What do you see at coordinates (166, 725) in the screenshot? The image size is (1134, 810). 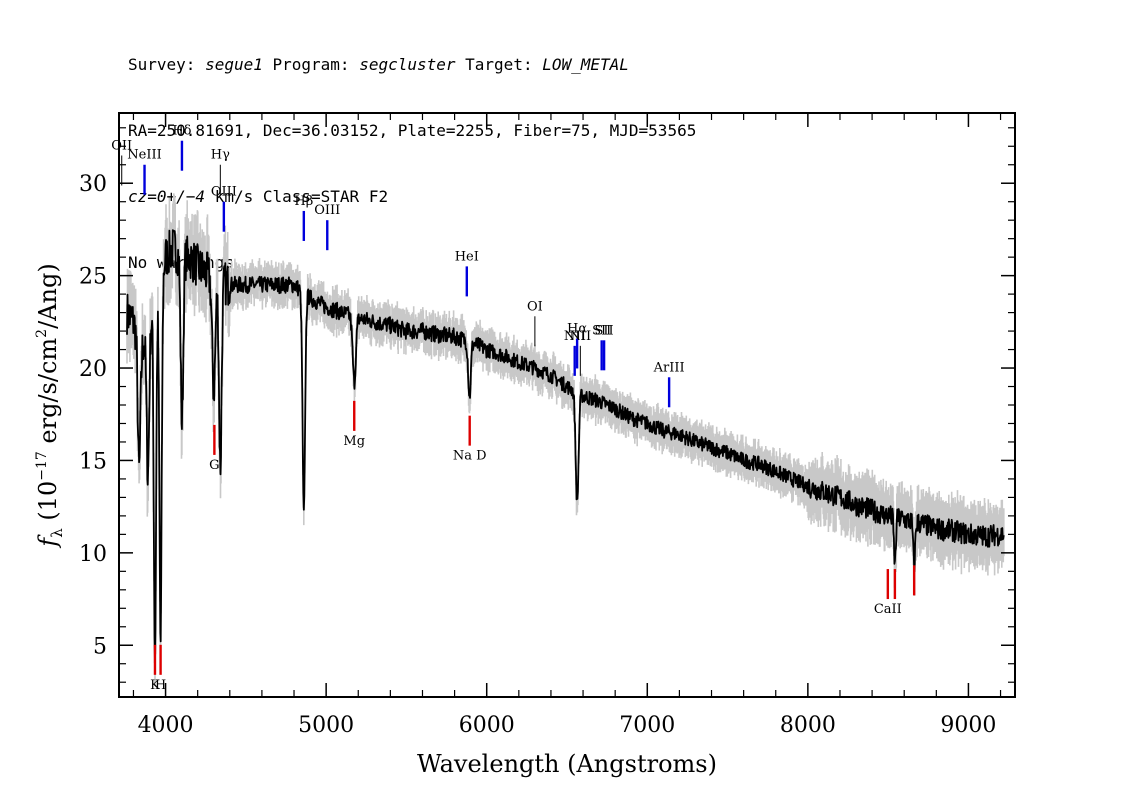 I see `x-tick-label-0: 4000` at bounding box center [166, 725].